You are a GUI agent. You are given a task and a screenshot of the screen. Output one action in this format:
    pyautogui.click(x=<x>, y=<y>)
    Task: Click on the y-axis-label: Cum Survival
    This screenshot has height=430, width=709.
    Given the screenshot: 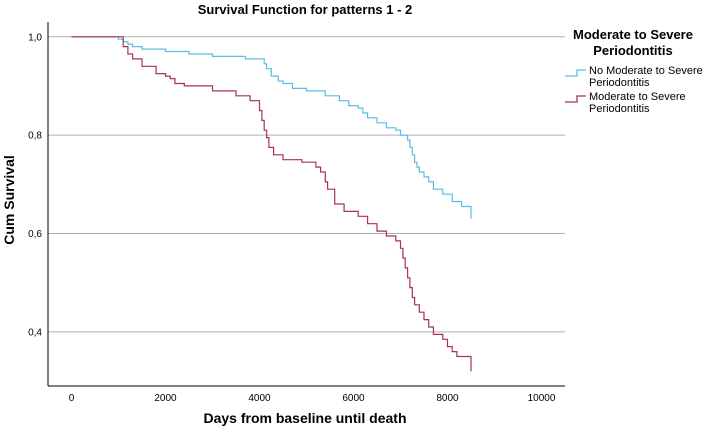 What is the action you would take?
    pyautogui.click(x=9, y=199)
    